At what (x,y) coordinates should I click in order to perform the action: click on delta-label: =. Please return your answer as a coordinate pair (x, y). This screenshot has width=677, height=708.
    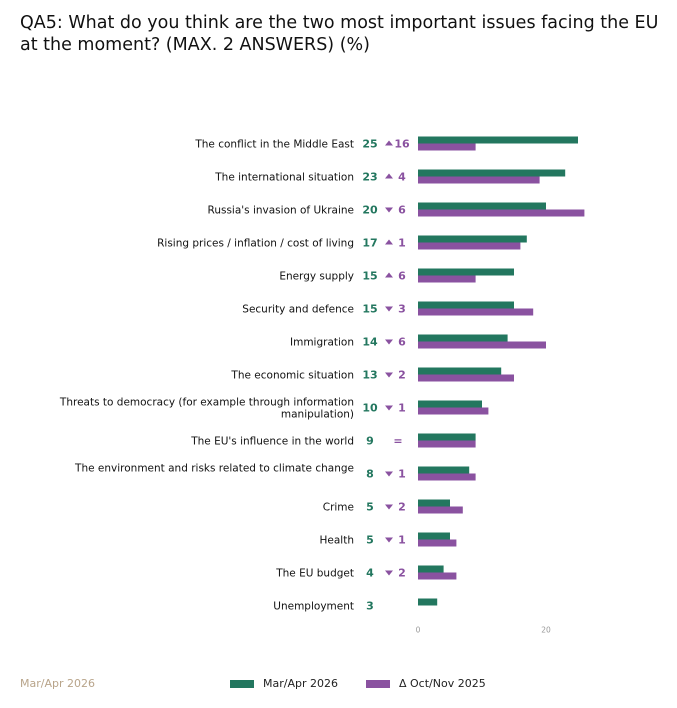
    Looking at the image, I should click on (397, 441).